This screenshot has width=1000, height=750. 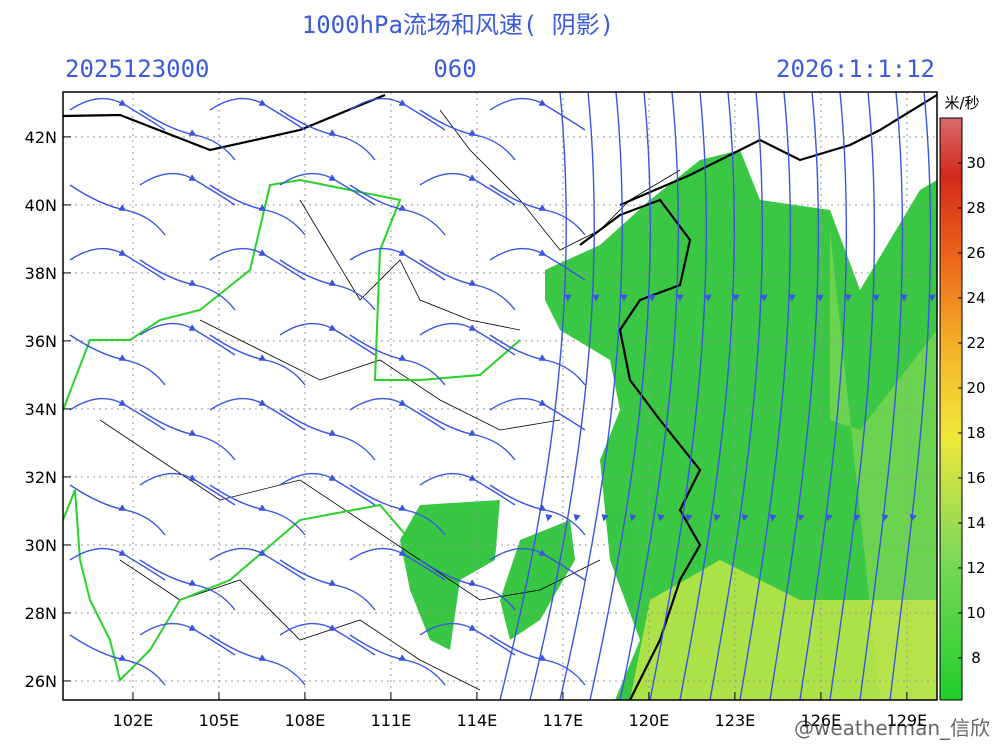 I want to click on y-tick-label: 28N, so click(x=41, y=613).